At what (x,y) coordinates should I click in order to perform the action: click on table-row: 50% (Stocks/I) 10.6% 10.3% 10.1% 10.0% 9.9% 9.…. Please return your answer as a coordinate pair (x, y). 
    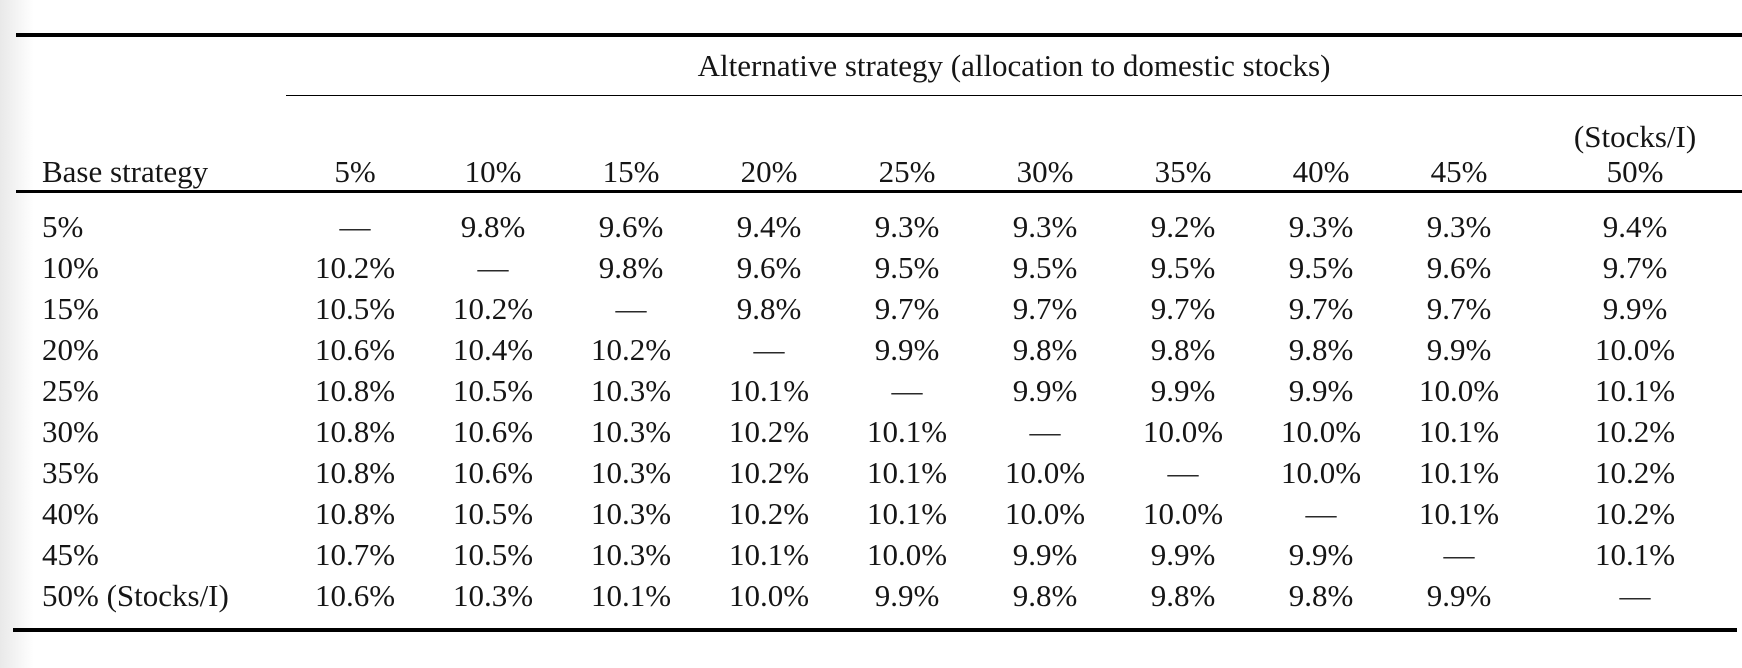
    Looking at the image, I should click on (879, 595).